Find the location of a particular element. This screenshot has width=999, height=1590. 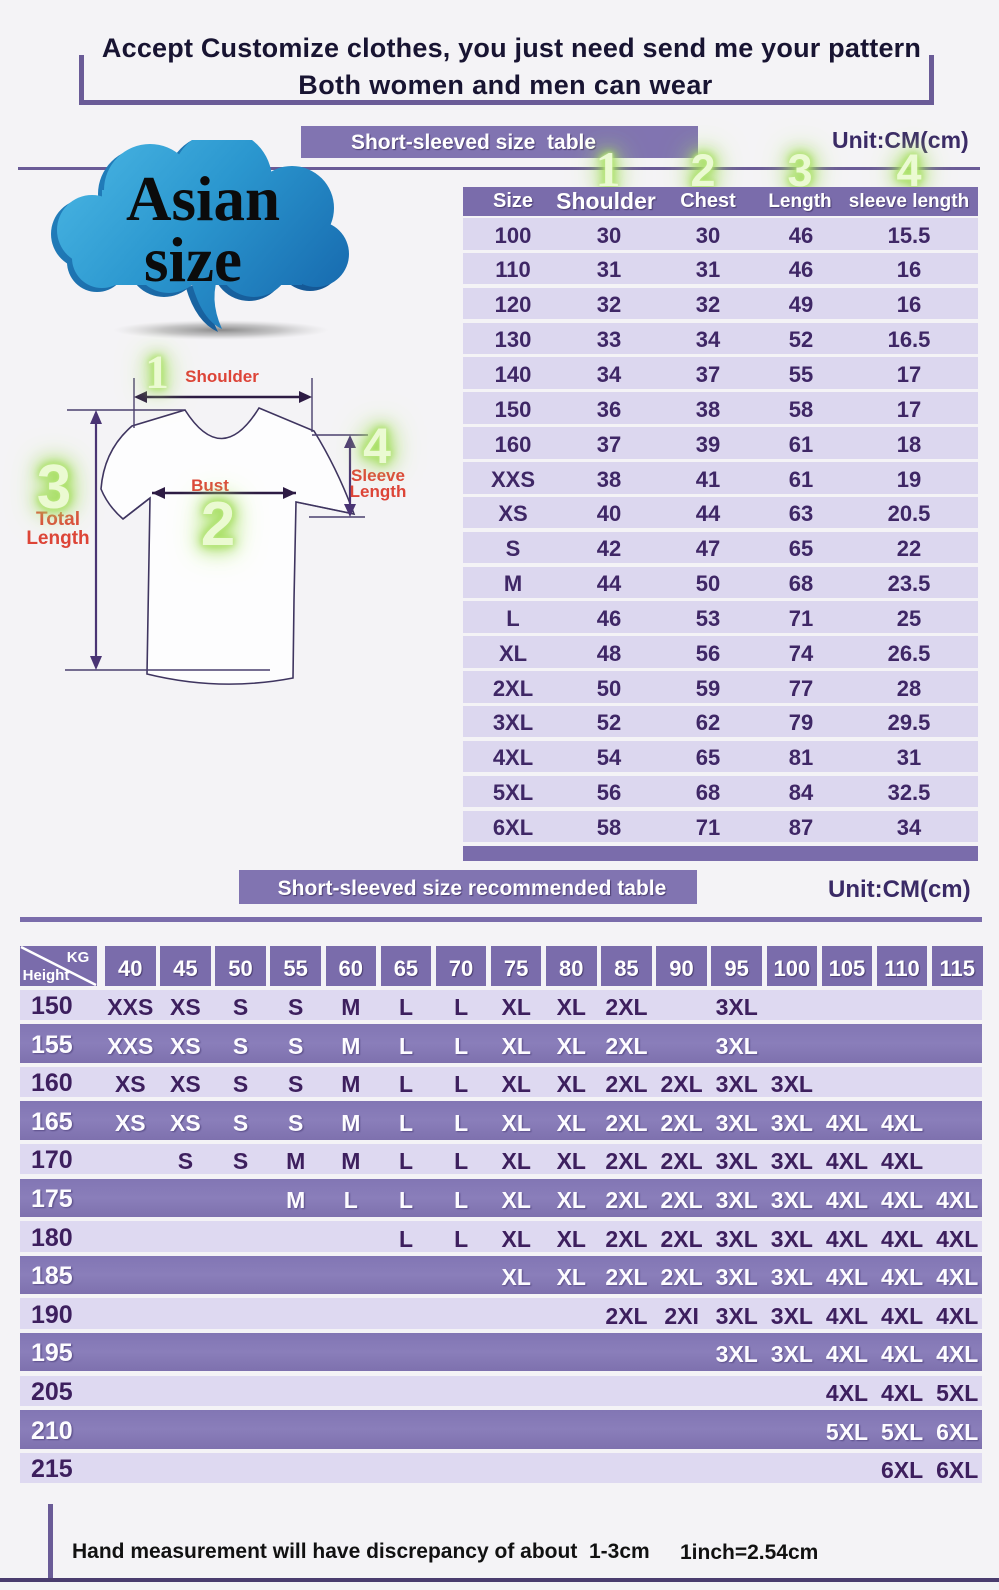

svg-text: size is located at coordinates (193, 260).